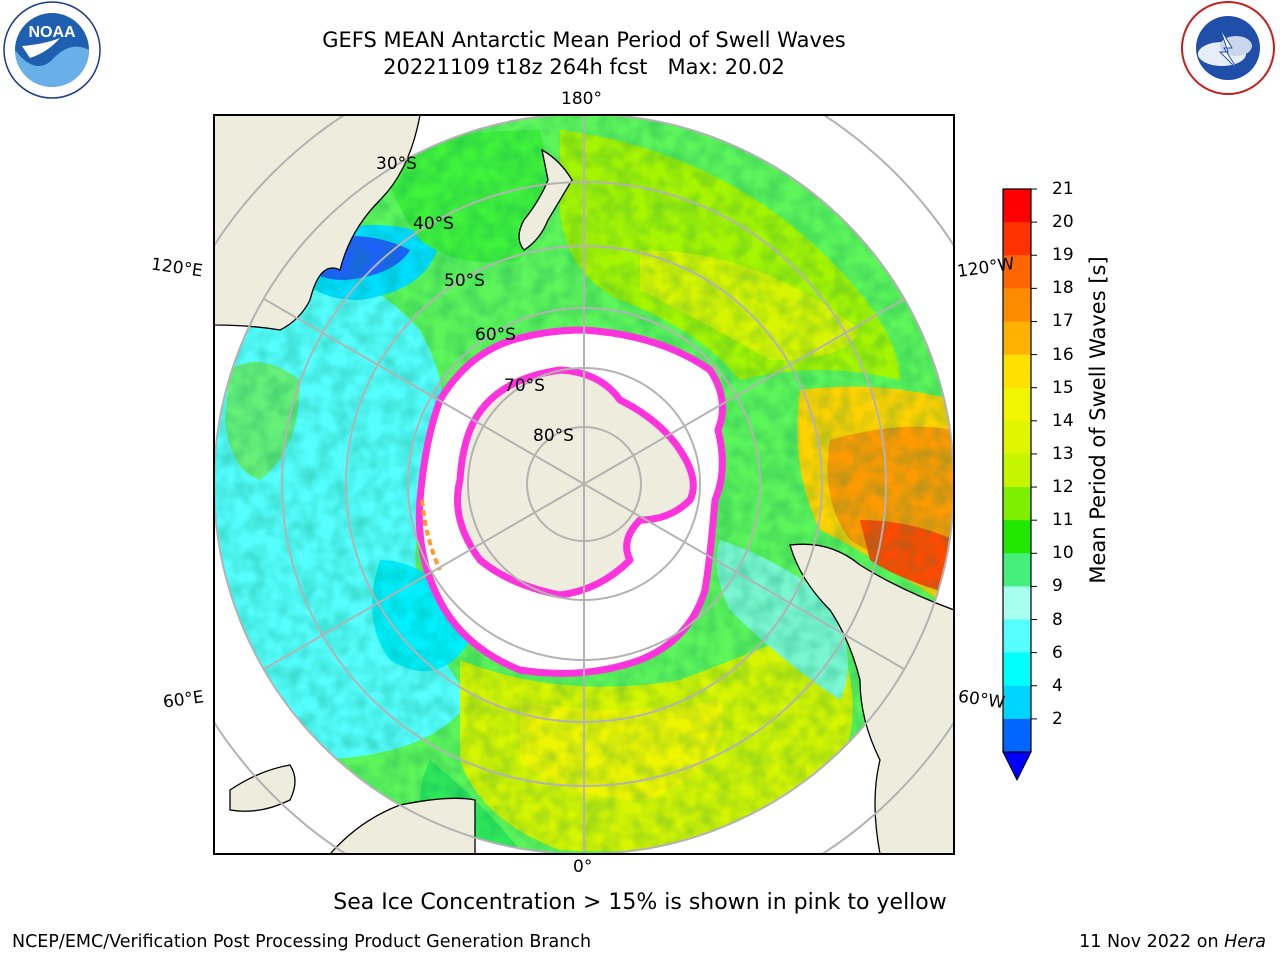 The width and height of the screenshot is (1280, 960). Describe the element at coordinates (396, 164) in the screenshot. I see `lat-label-30s: 30°S` at that location.